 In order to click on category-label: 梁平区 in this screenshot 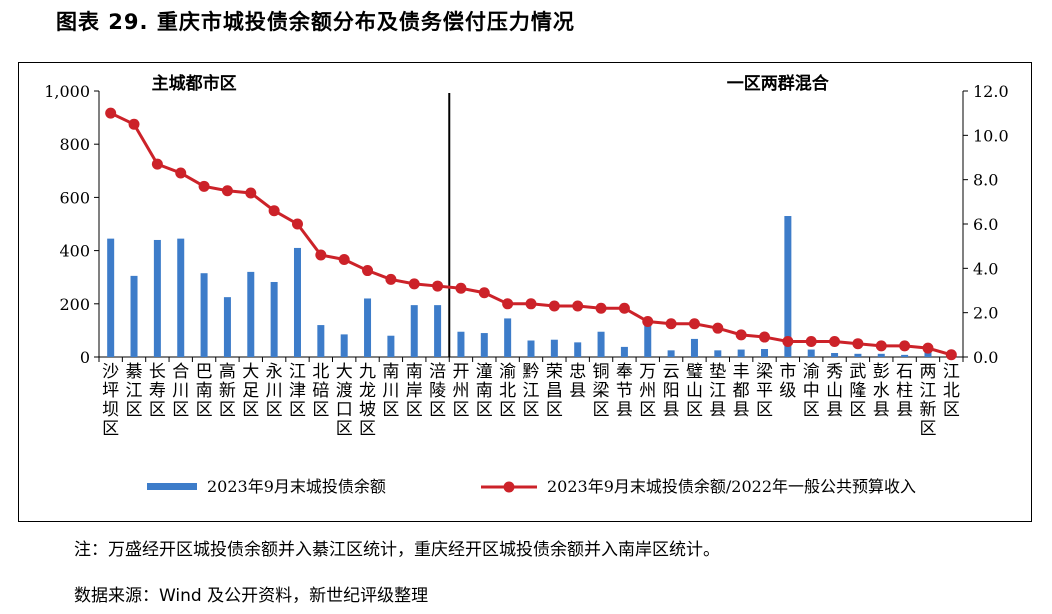, I will do `click(764, 391)`.